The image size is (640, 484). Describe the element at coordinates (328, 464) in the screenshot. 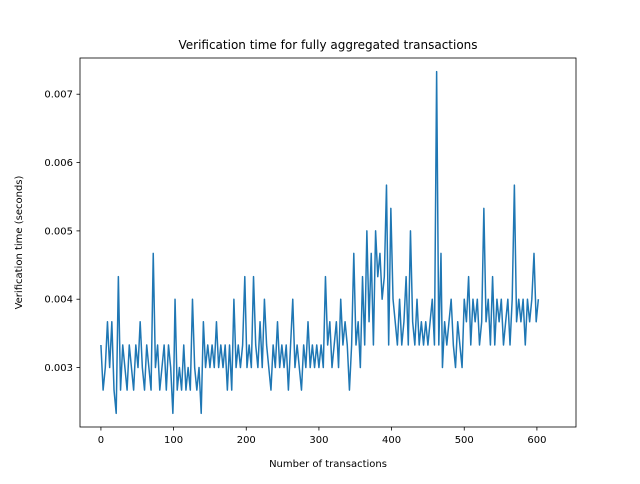

I see `x-axis-label: Number of transactions` at that location.